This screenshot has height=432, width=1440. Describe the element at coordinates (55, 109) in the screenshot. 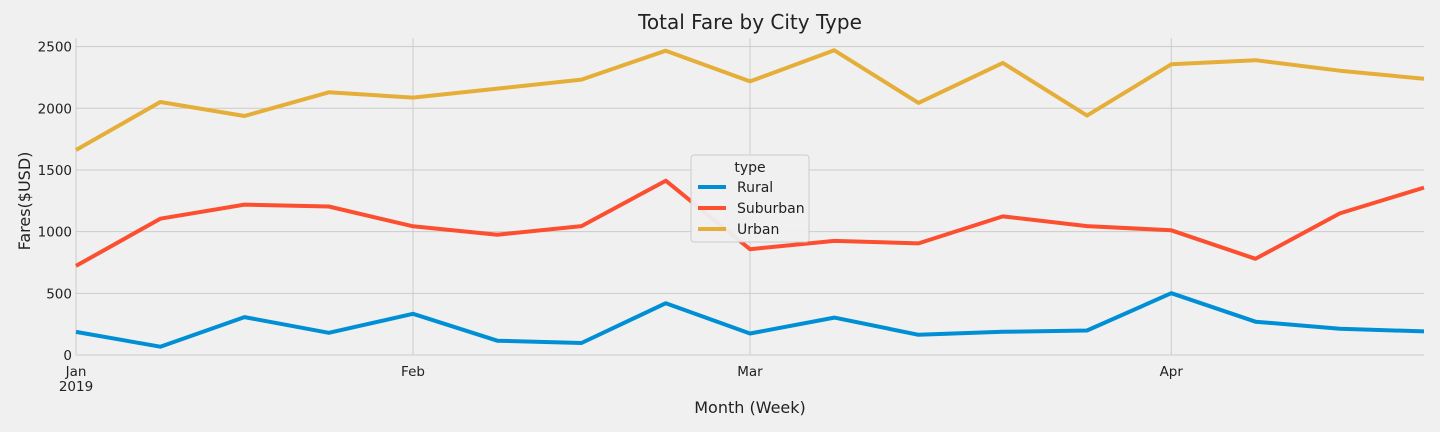

I see `y-tick-label: 2000` at that location.